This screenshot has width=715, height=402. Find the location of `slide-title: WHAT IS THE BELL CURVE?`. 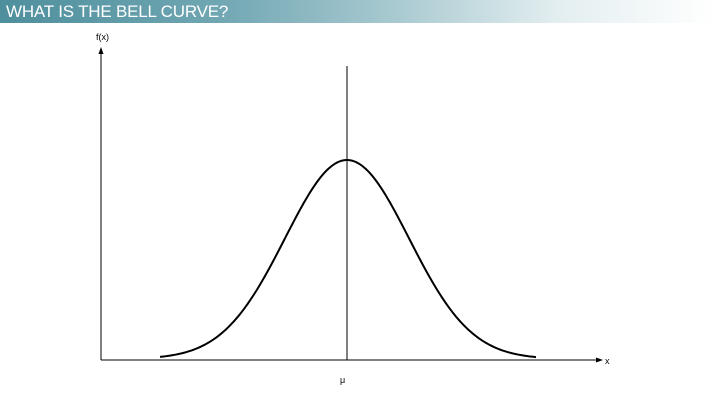

slide-title: WHAT IS THE BELL CURVE? is located at coordinates (117, 11).